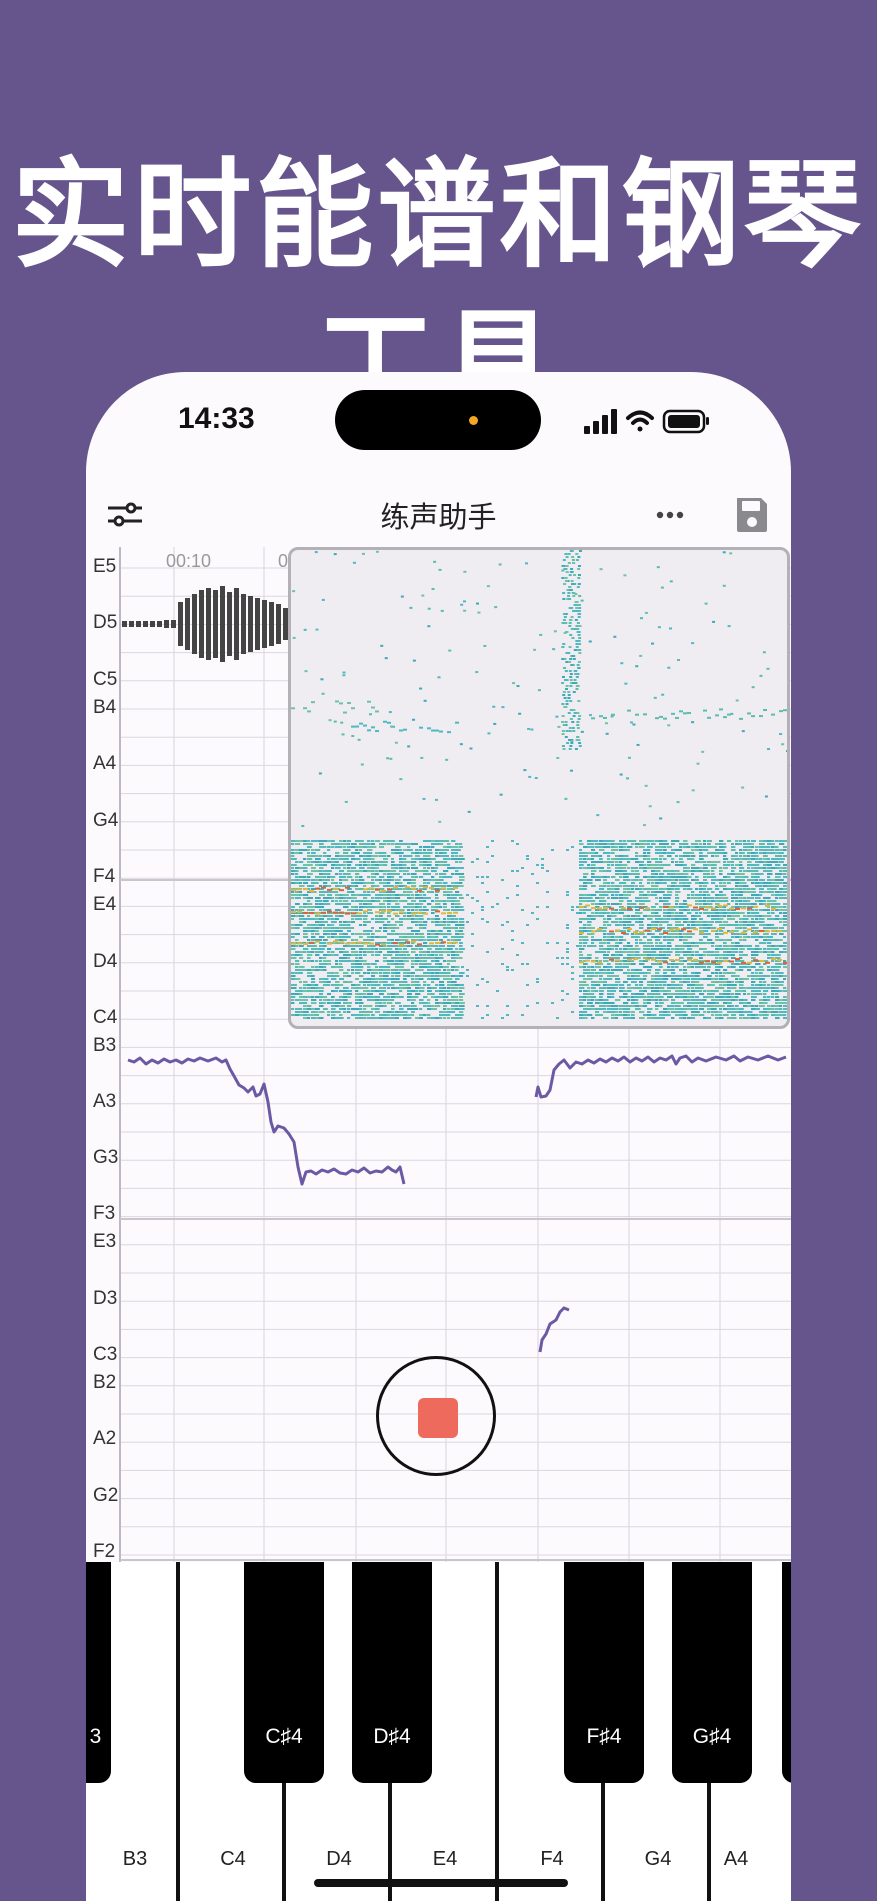 The height and width of the screenshot is (1901, 877). What do you see at coordinates (554, 1329) in the screenshot?
I see `pitch-line` at bounding box center [554, 1329].